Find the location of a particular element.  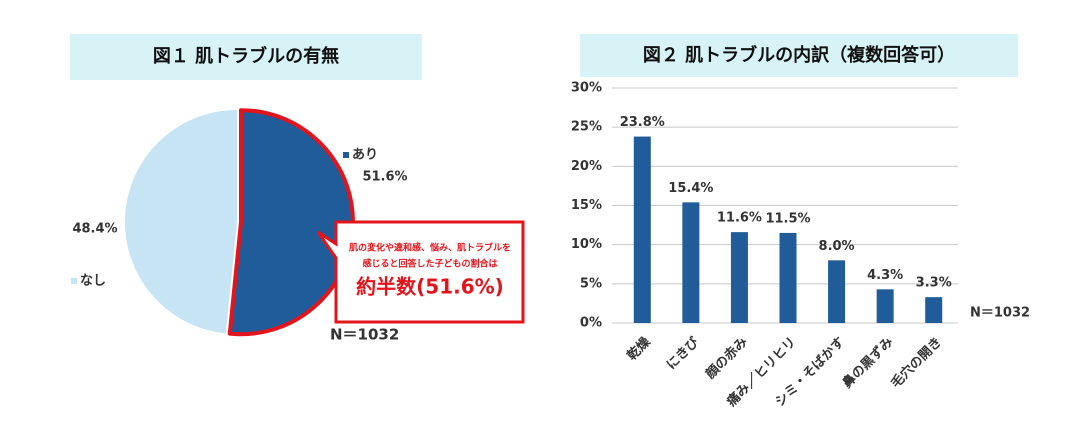

callout-headline: 約半数(51.6%) is located at coordinates (430, 287).